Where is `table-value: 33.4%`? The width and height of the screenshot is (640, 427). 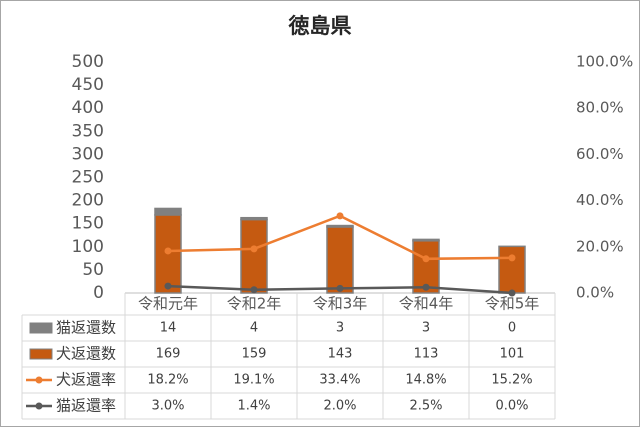
table-value: 33.4% is located at coordinates (339, 380).